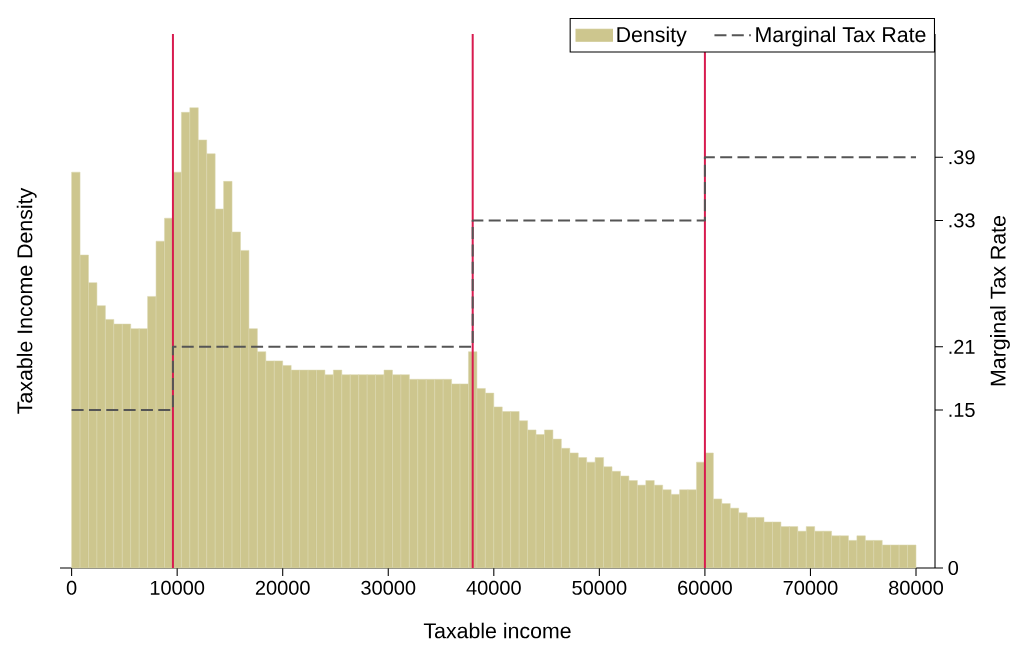 The image size is (1031, 668). Describe the element at coordinates (1000, 301) in the screenshot. I see `y2-axis-title: Marginal Tax Rate` at that location.